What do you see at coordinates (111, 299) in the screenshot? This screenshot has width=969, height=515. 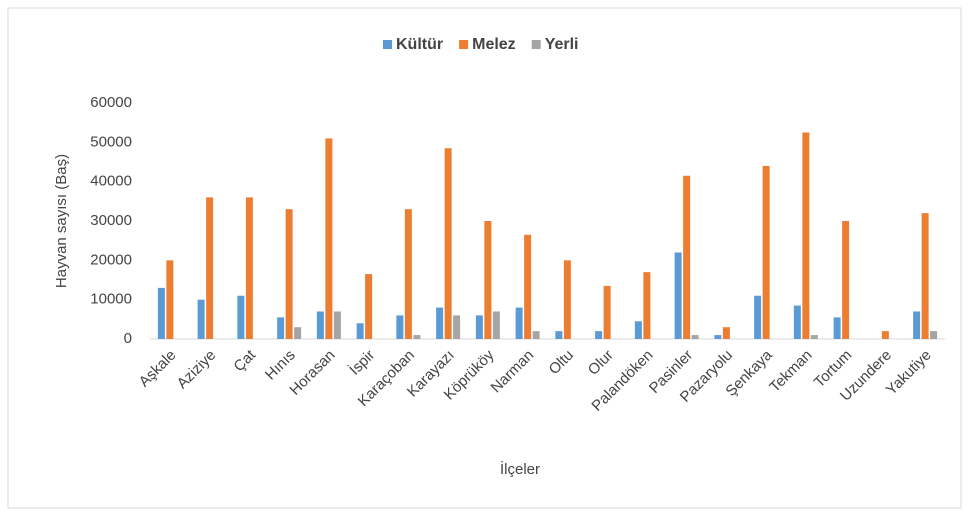 I see `y-tick-label: 10000` at bounding box center [111, 299].